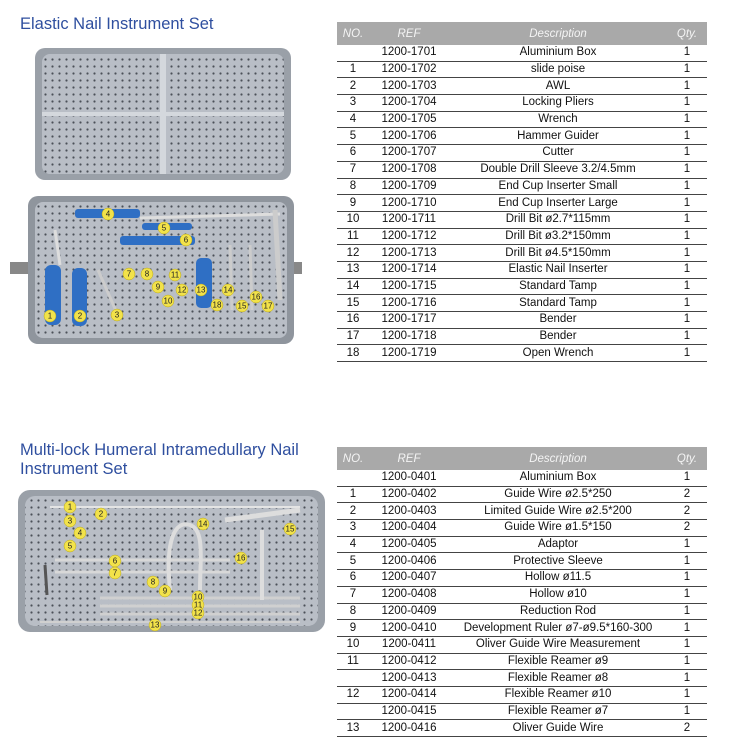 The height and width of the screenshot is (750, 750). I want to click on table-cell: Guide Wire ø2.5*250, so click(558, 495).